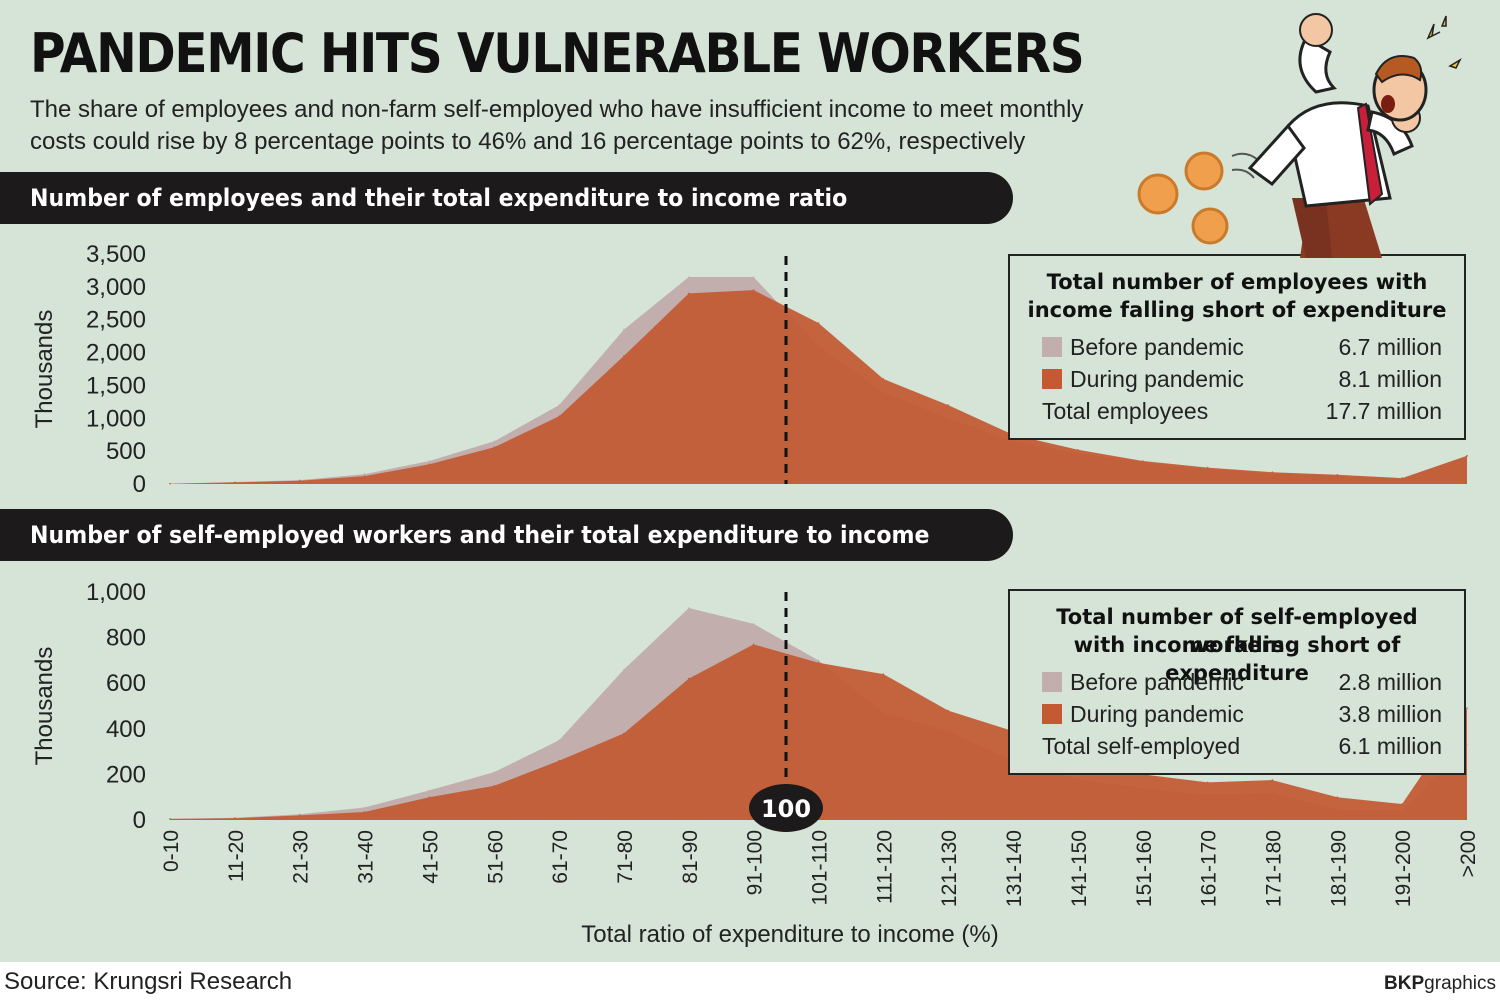  I want to click on legend-title-line-2: income falling short of expenditure, so click(1237, 310).